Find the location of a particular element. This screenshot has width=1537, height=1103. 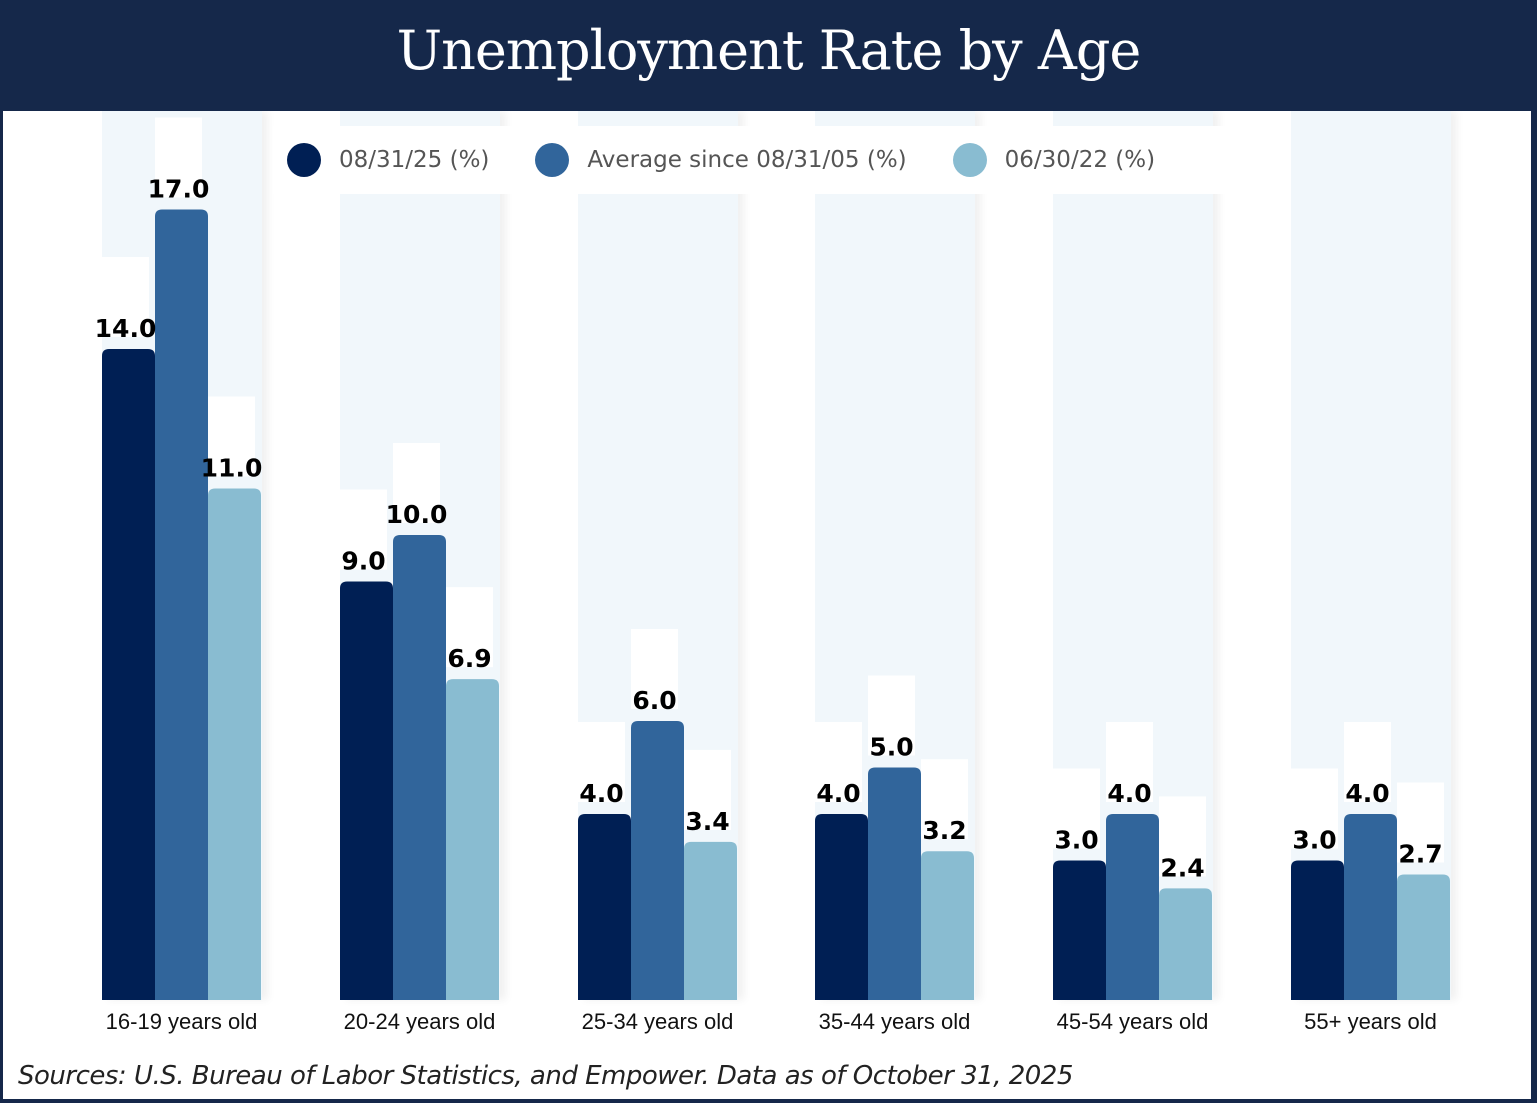

data-label: 11.0 is located at coordinates (232, 468).